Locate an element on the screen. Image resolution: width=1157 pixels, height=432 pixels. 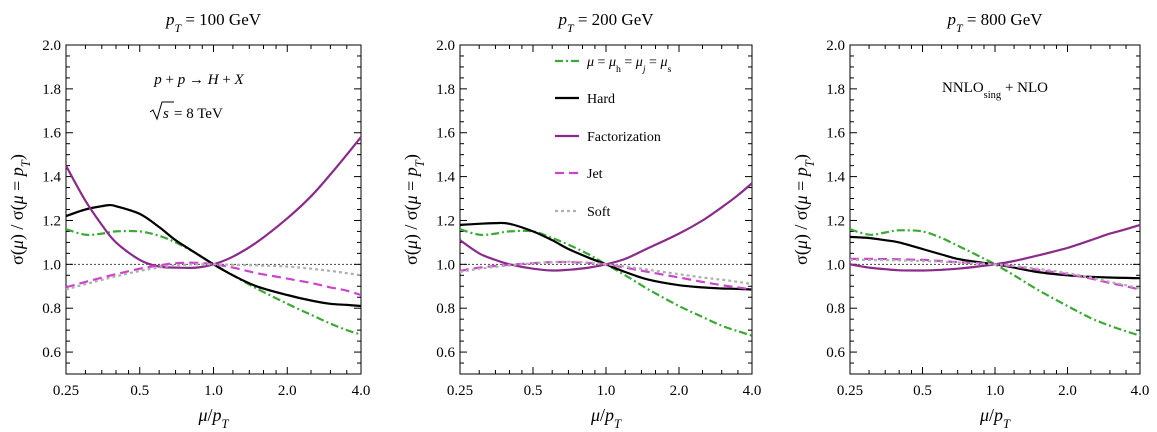
legend-label: Factorization is located at coordinates (624, 137).